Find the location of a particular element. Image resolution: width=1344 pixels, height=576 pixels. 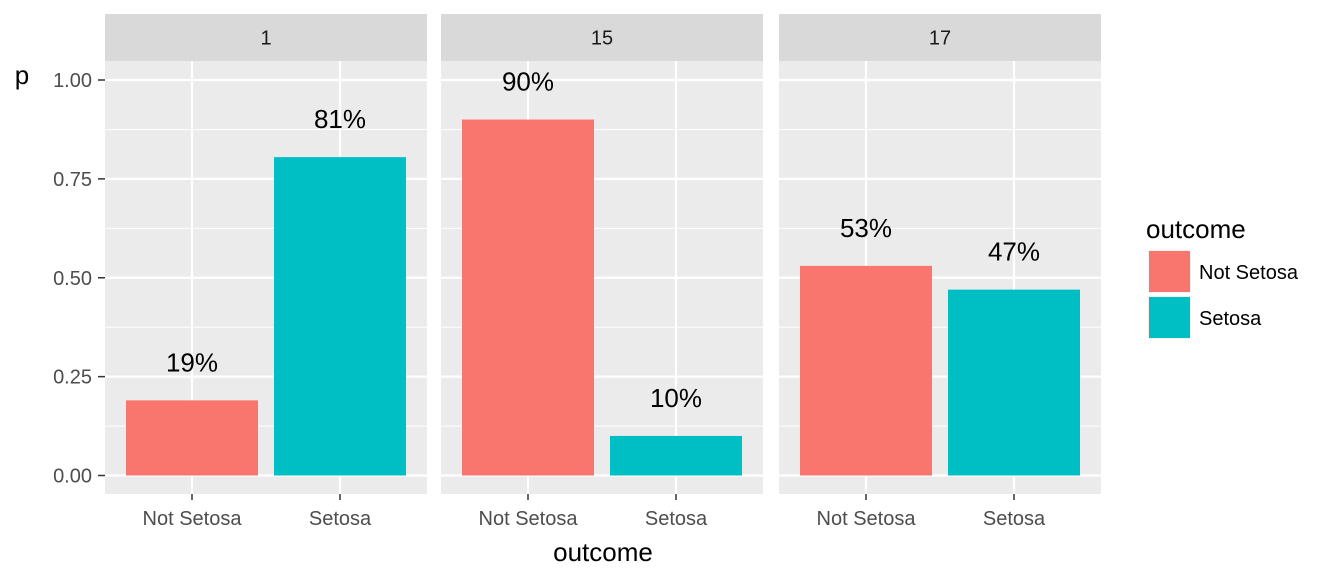

axis-layer: 0.00 0.25 0.50 0.75 1.00 is located at coordinates (79, 279).